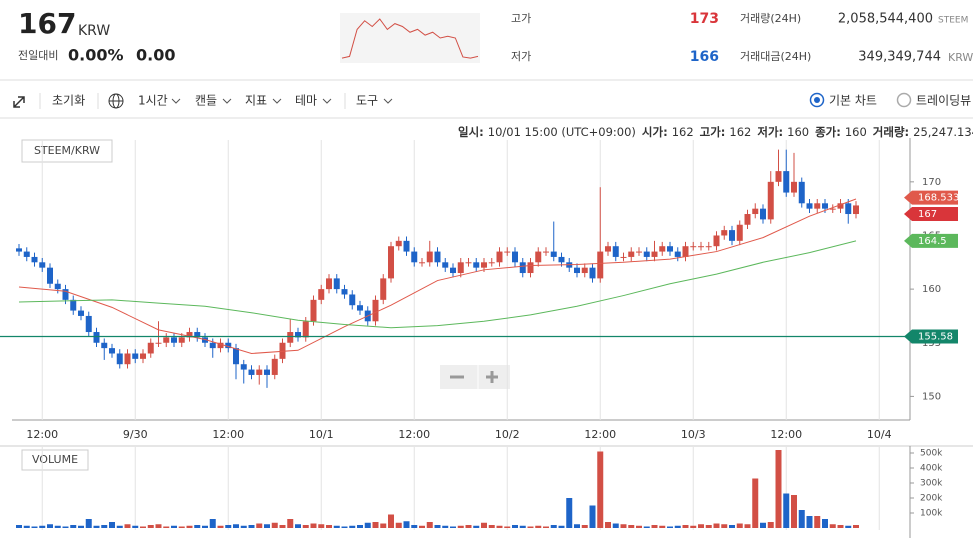 The image size is (973, 538). Describe the element at coordinates (282, 101) in the screenshot. I see `dropdown-chevrons` at that location.